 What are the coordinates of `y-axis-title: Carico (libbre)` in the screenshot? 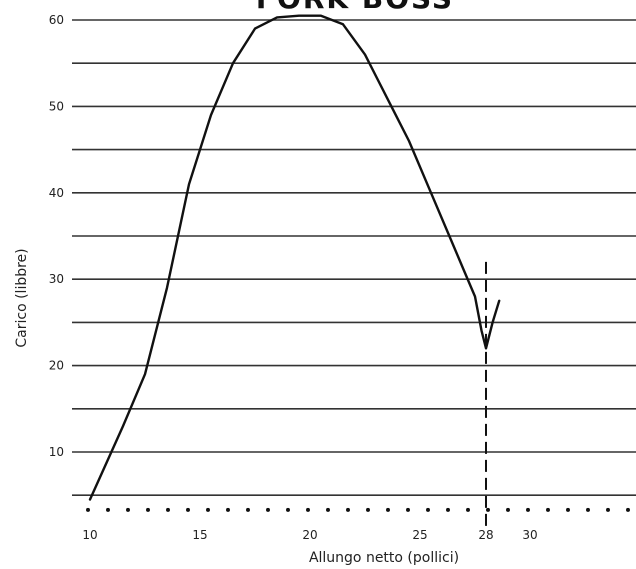 It's located at (22, 297).